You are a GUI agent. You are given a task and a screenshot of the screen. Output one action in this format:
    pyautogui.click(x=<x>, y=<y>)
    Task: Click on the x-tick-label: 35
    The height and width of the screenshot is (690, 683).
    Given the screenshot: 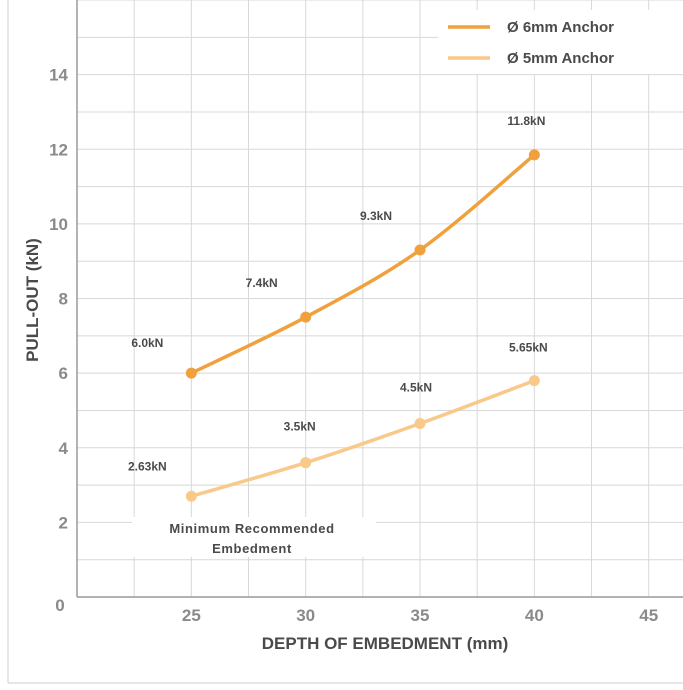 What is the action you would take?
    pyautogui.click(x=420, y=615)
    